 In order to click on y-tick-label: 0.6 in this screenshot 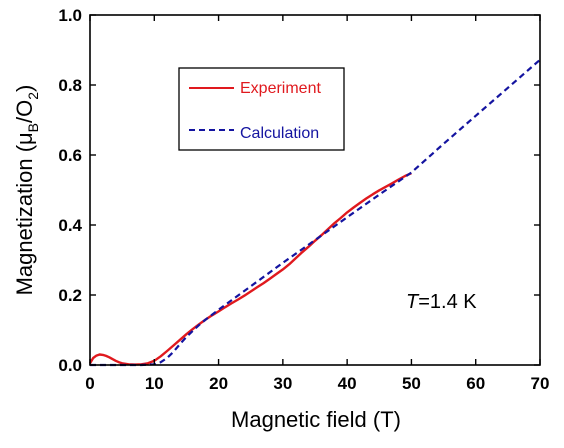, I will do `click(70, 155)`.